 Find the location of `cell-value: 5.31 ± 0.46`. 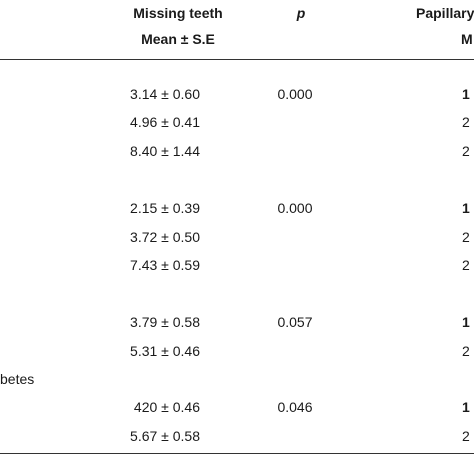

cell-value: 5.31 ± 0.46 is located at coordinates (165, 351).